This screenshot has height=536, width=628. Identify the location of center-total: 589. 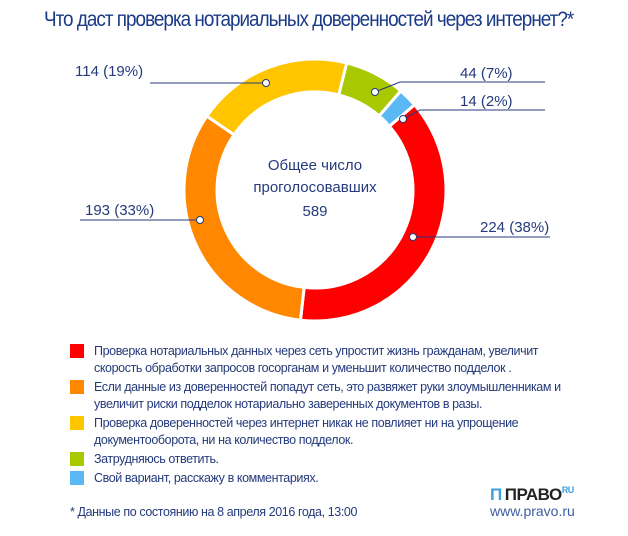
(314, 211).